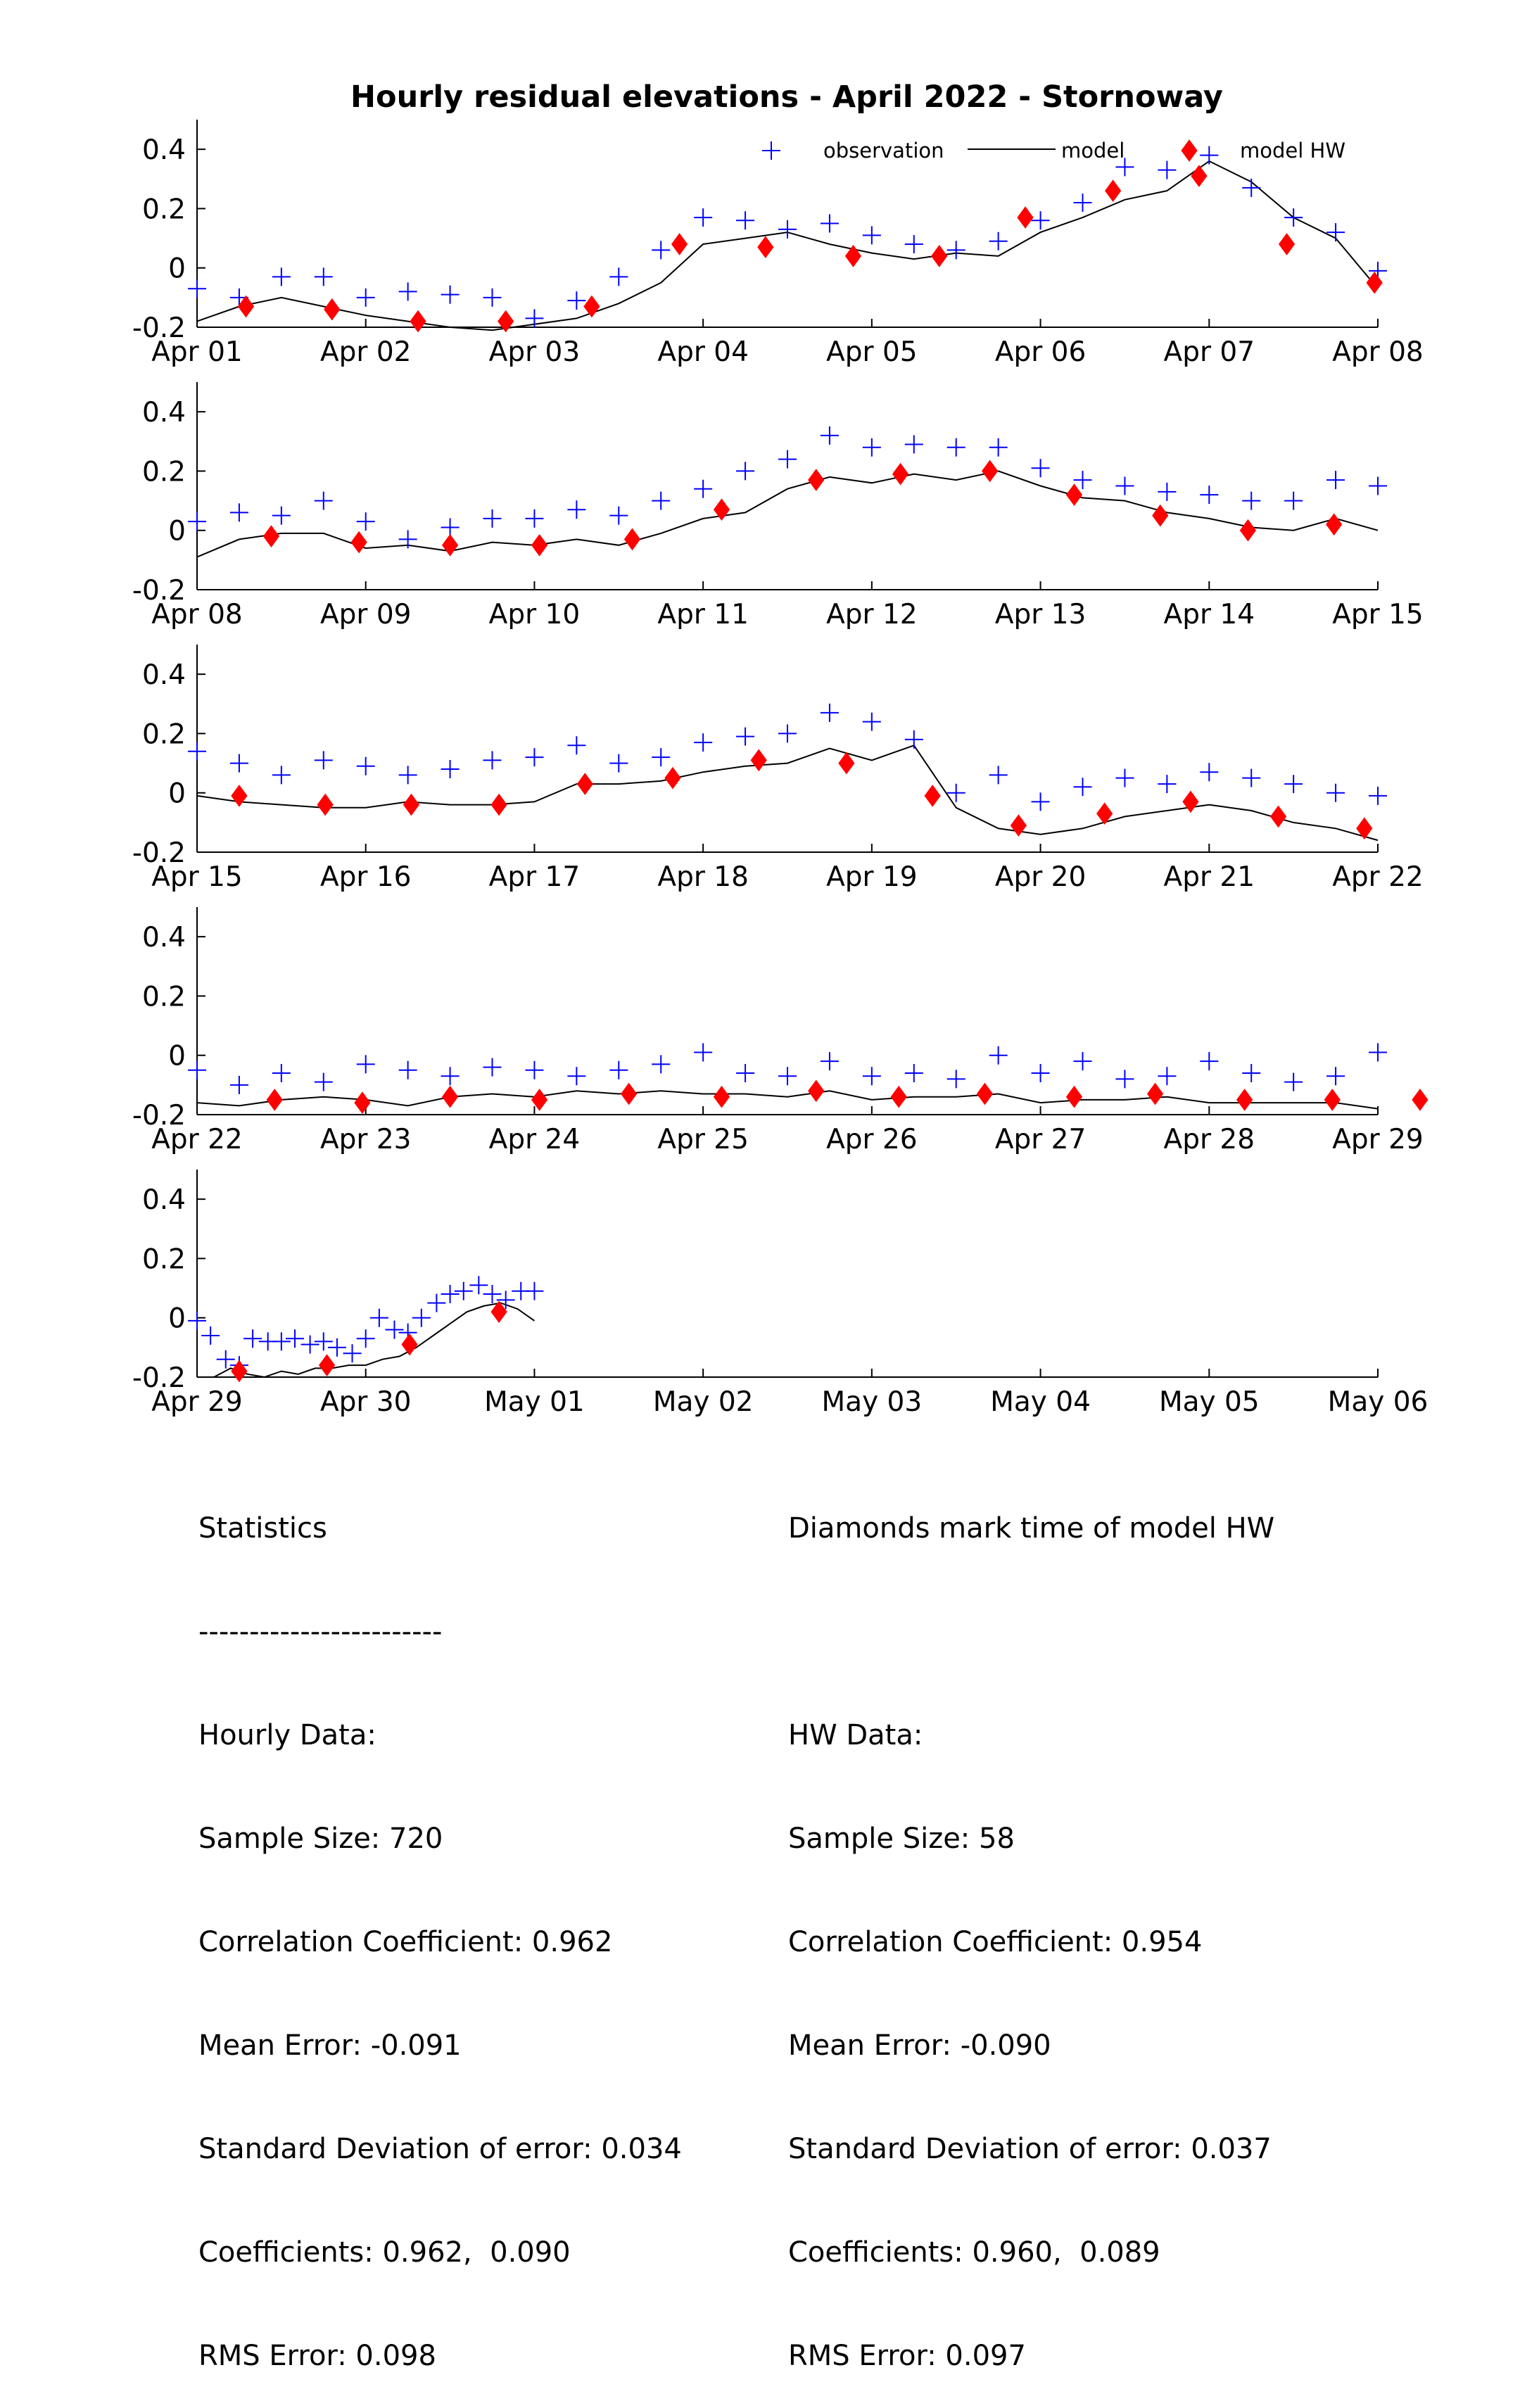 Image resolution: width=1520 pixels, height=2408 pixels. What do you see at coordinates (1053, 151) in the screenshot?
I see `legend: observation model model HW` at bounding box center [1053, 151].